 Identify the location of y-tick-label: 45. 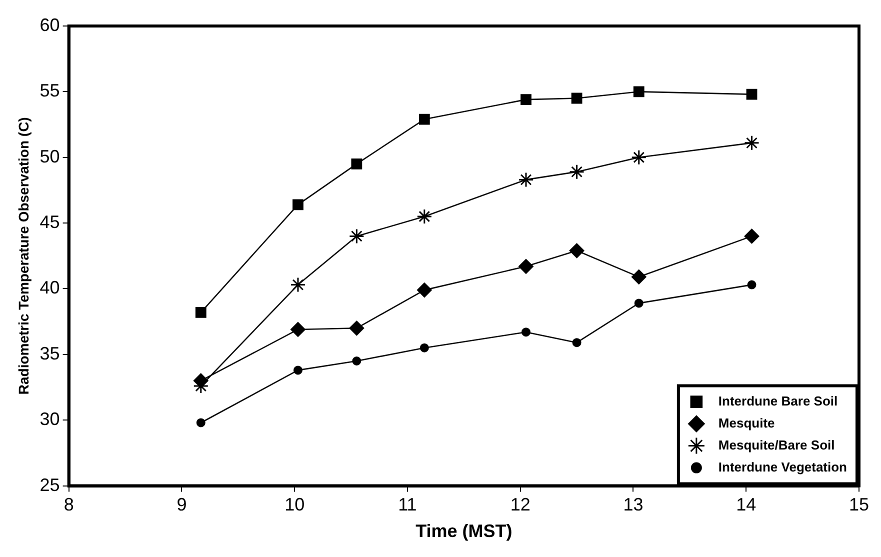
(50, 222).